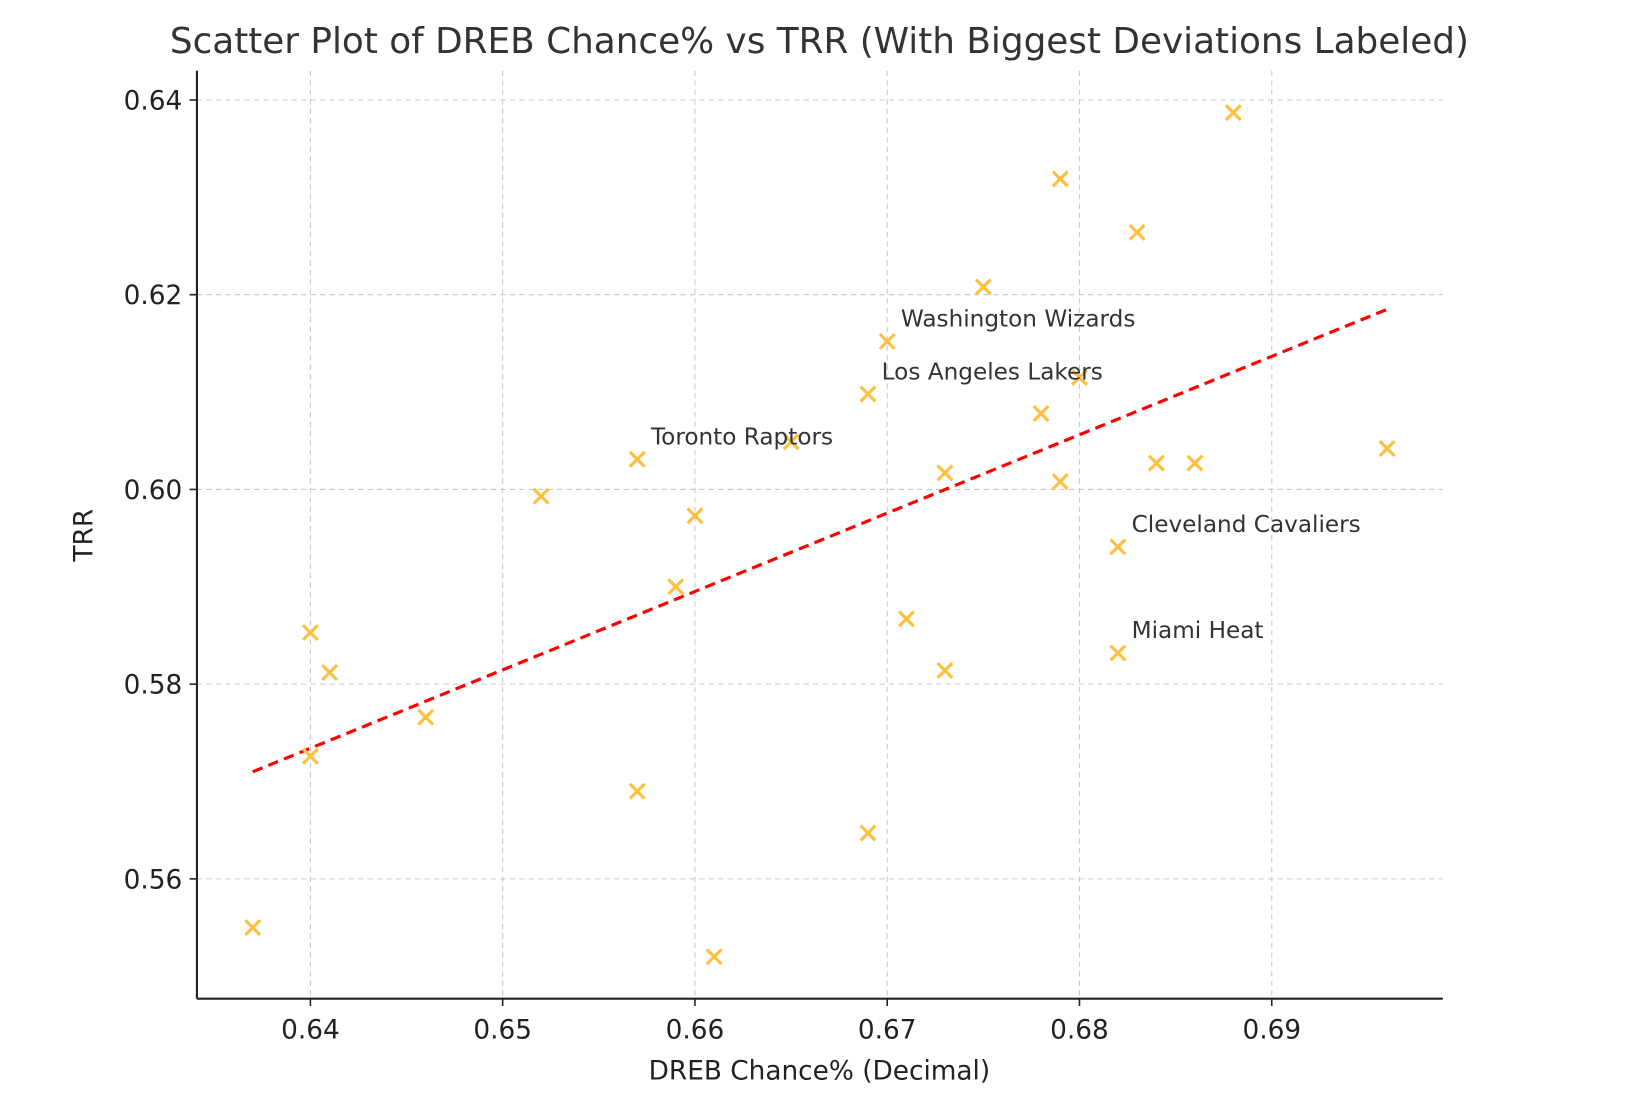 The width and height of the screenshot is (1643, 1101). What do you see at coordinates (1018, 319) in the screenshot?
I see `point-label: Washington Wizards` at bounding box center [1018, 319].